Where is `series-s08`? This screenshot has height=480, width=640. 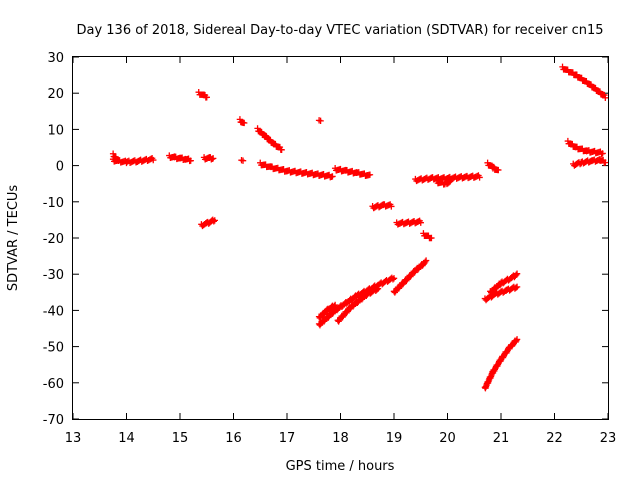 series-s08 is located at coordinates (242, 160).